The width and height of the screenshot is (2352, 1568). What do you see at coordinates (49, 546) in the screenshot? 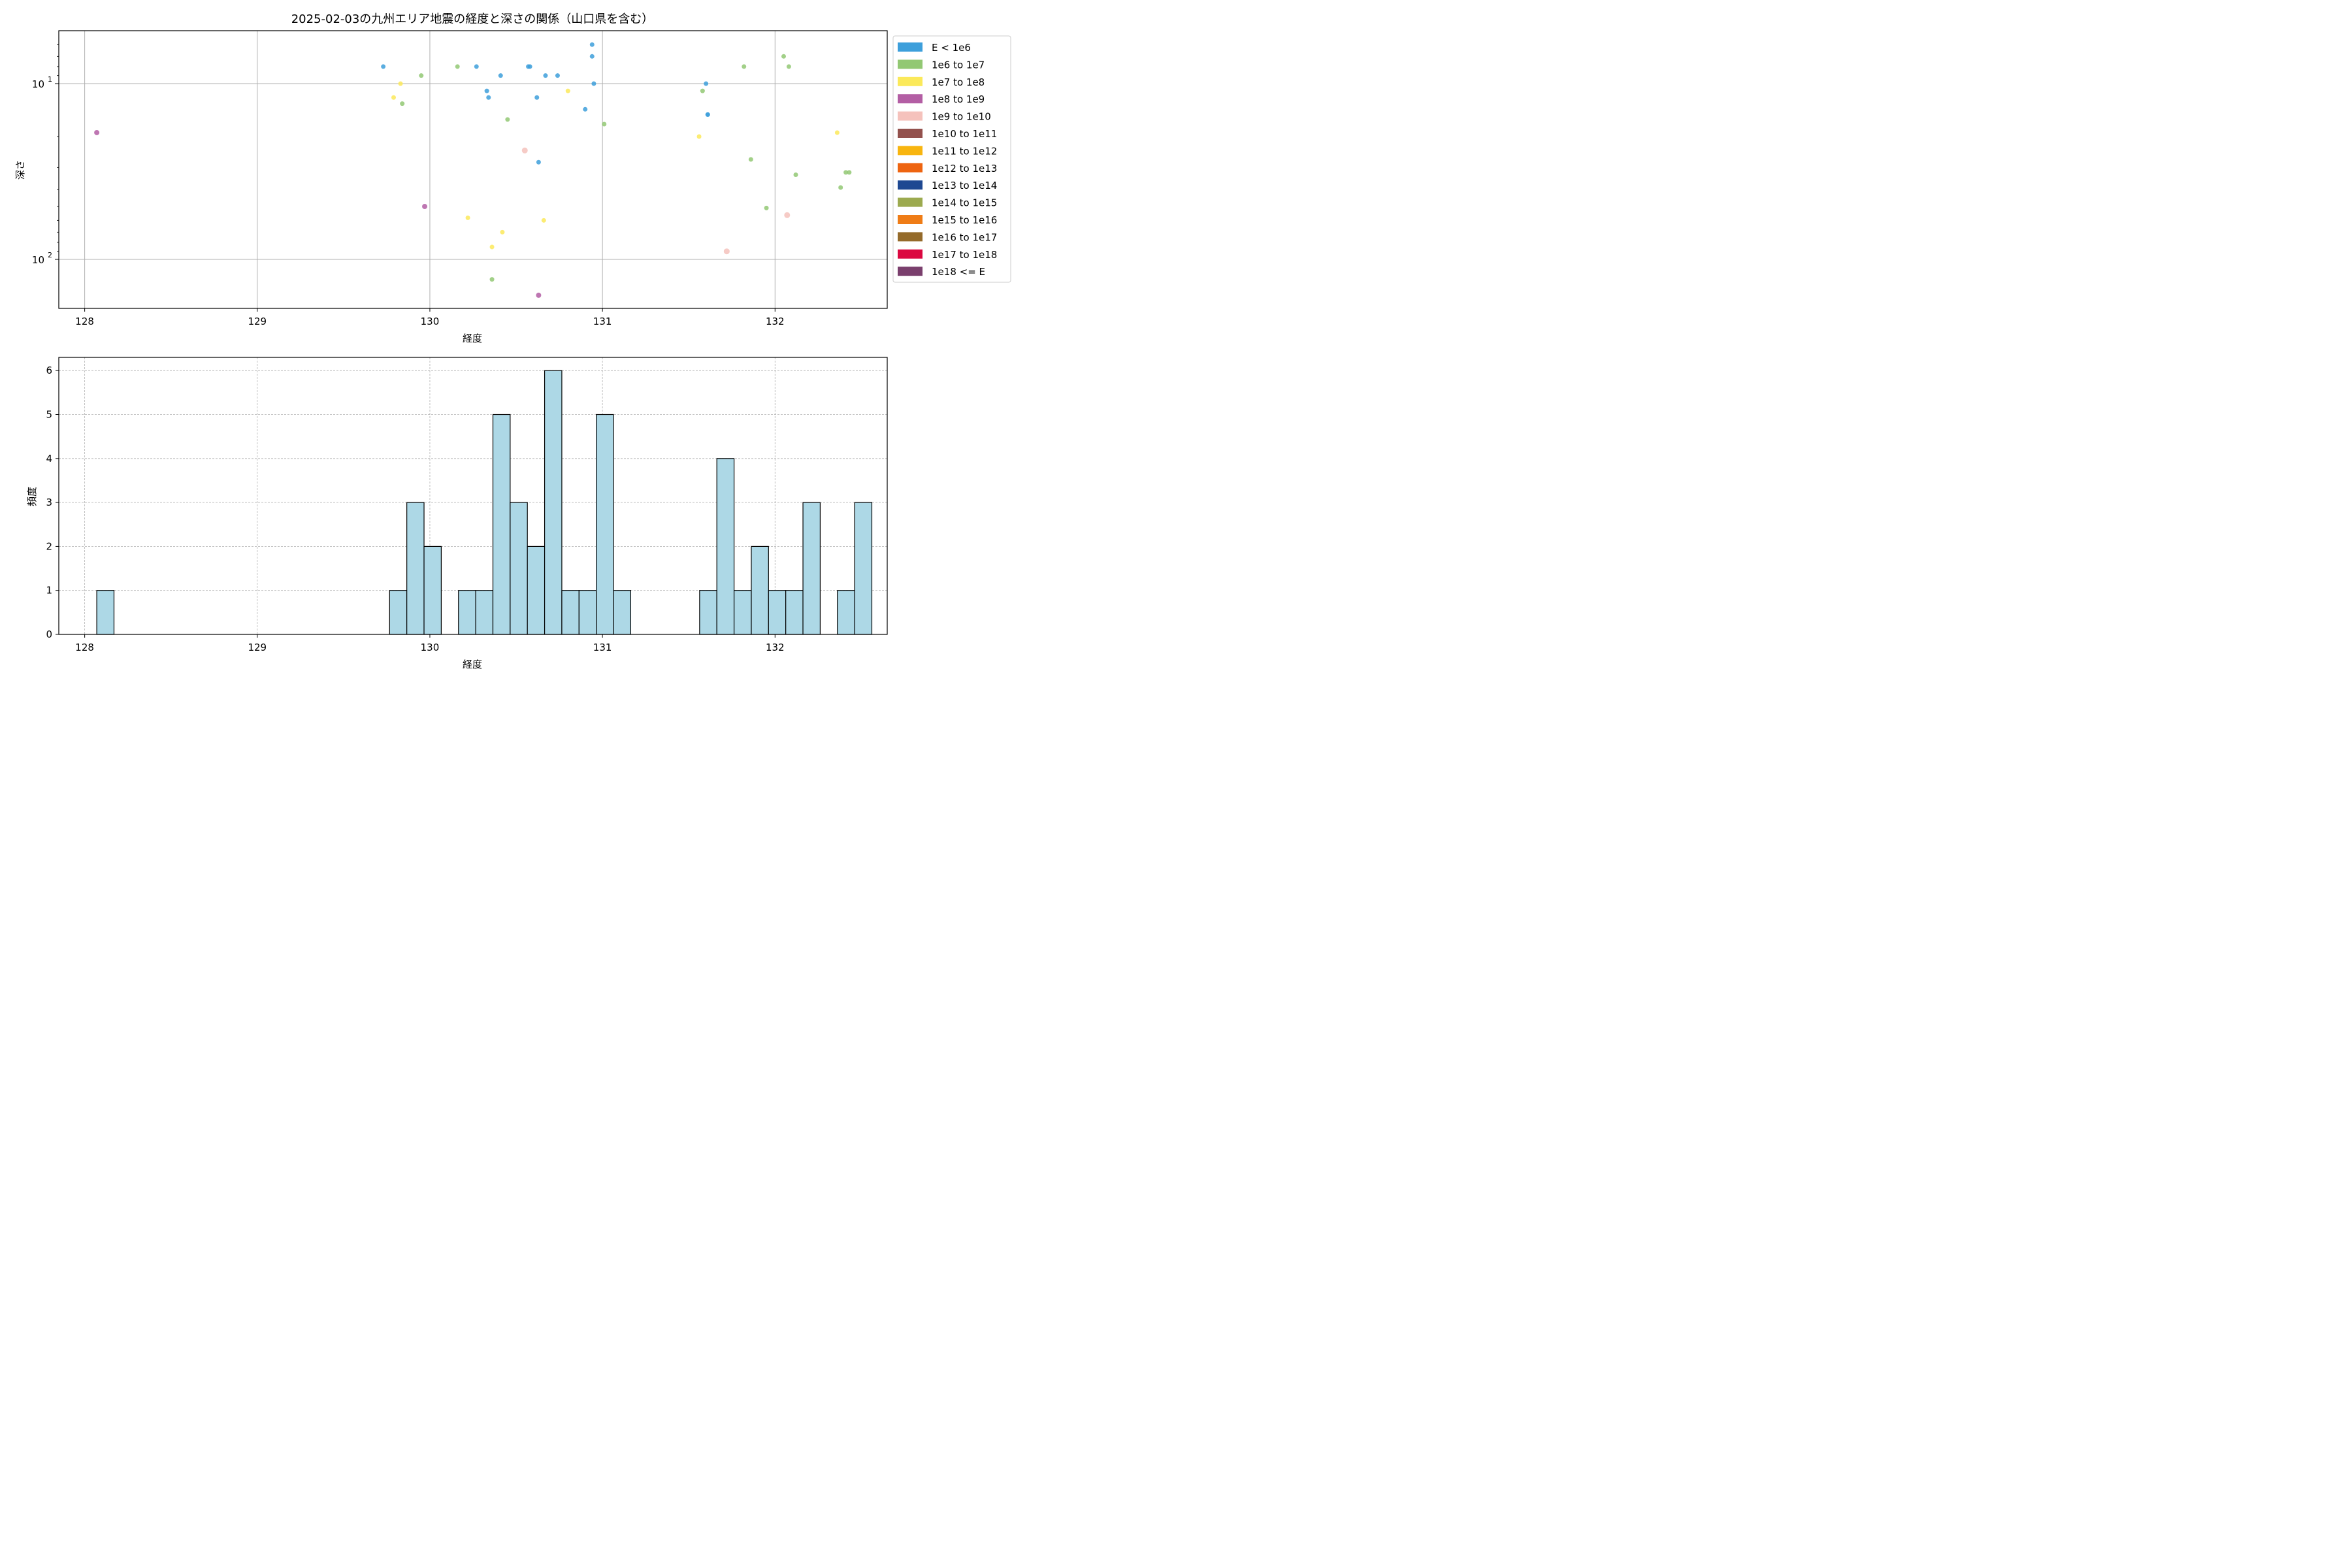
I see `histogram-y-tick-label: 2` at bounding box center [49, 546].